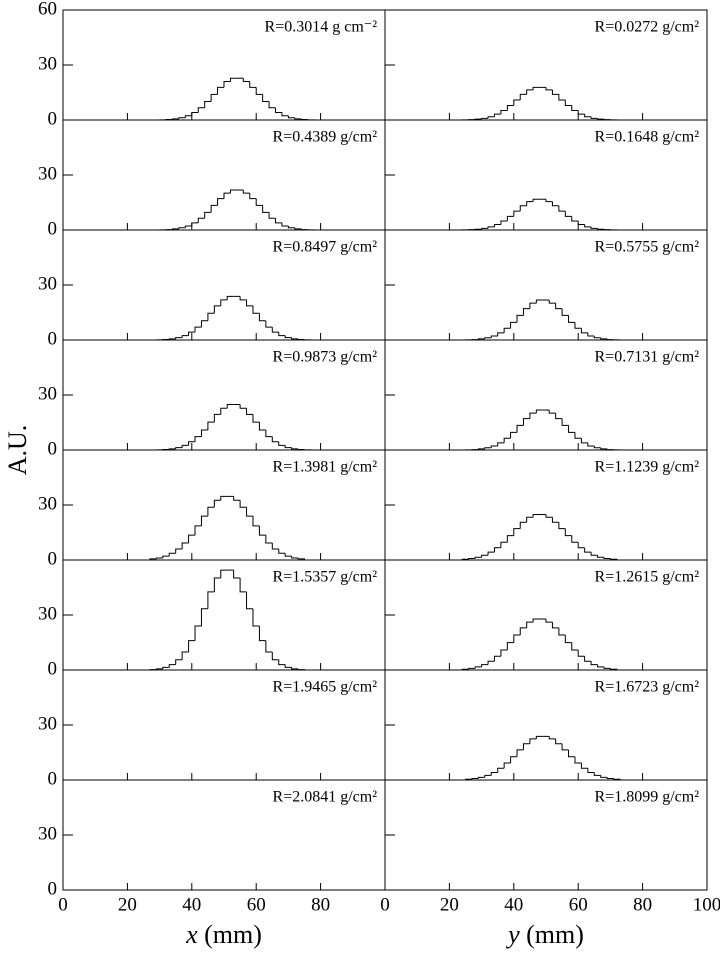 This screenshot has height=953, width=720. Describe the element at coordinates (321, 27) in the screenshot. I see `annotation: R=0.3014 g cm⁻²` at that location.